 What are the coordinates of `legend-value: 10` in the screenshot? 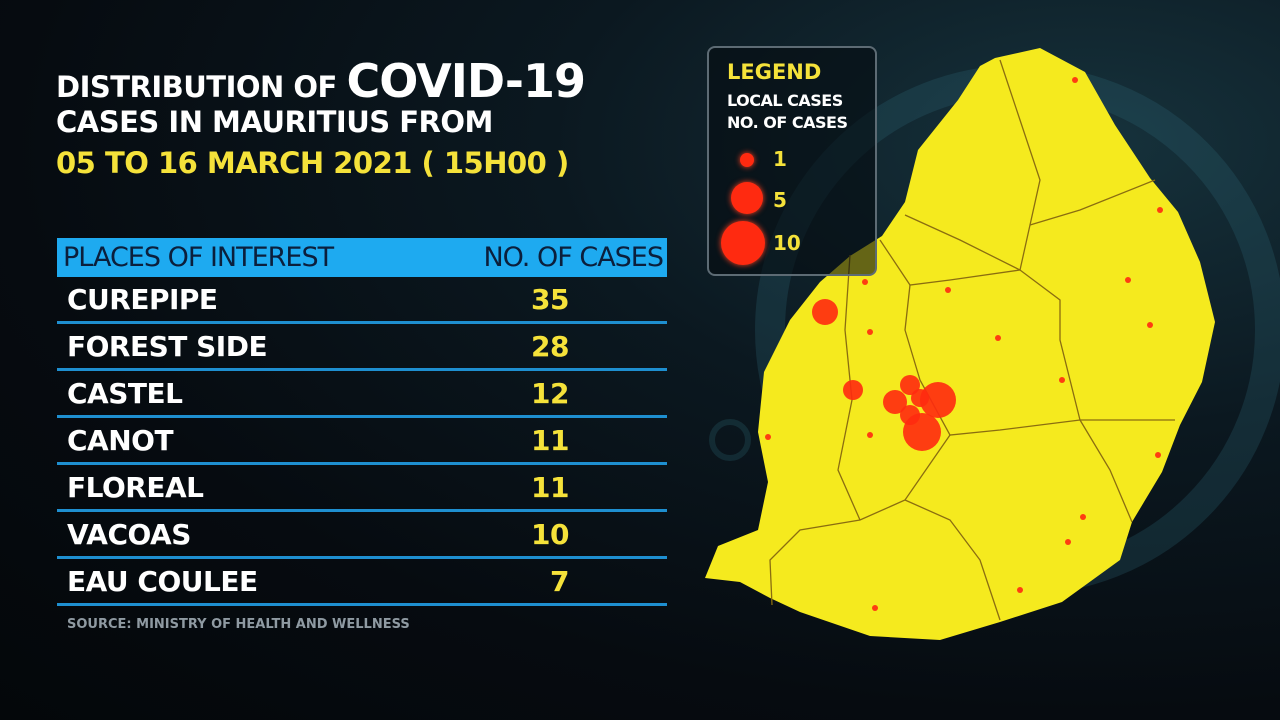 It's located at (787, 243).